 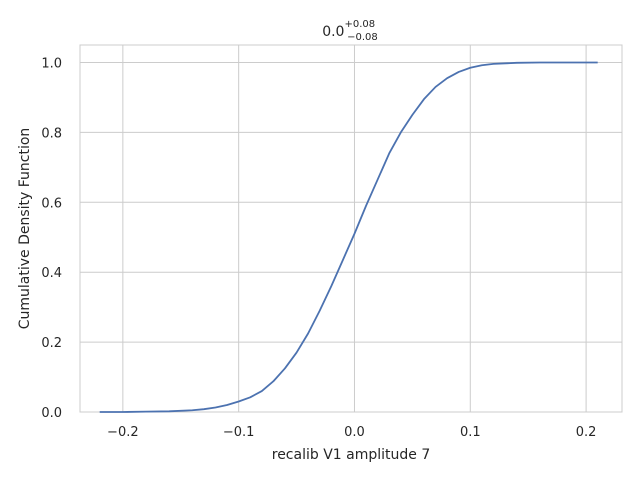 What do you see at coordinates (470, 432) in the screenshot?
I see `x-tick-label: 0.1` at bounding box center [470, 432].